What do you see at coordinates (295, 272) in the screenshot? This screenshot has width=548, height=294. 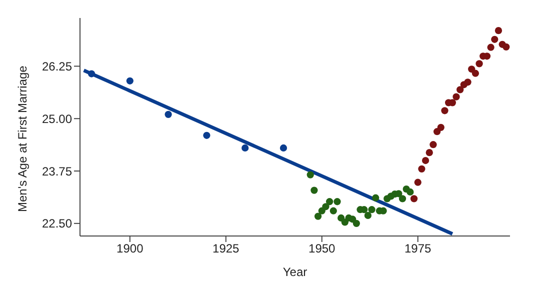 I see `x-axis-title: Year` at bounding box center [295, 272].